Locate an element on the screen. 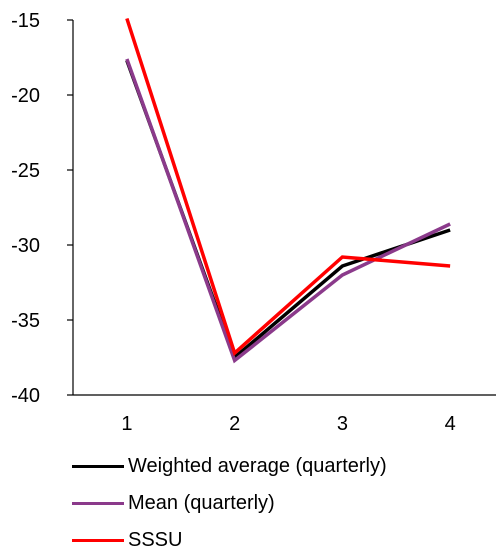 The image size is (496, 559). legend-item-sssu: SSSU is located at coordinates (282, 540).